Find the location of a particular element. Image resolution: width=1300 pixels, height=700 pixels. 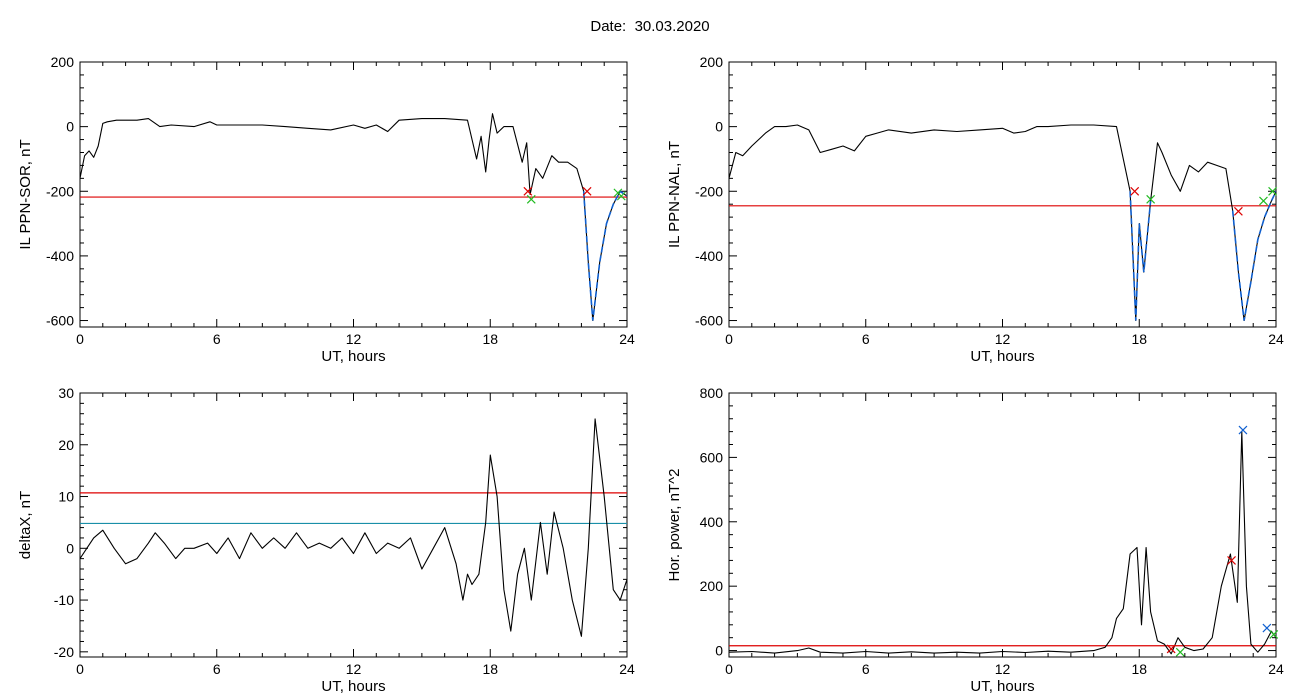

y-axis-label: IL PPN-SOR, nT is located at coordinates (25, 194).